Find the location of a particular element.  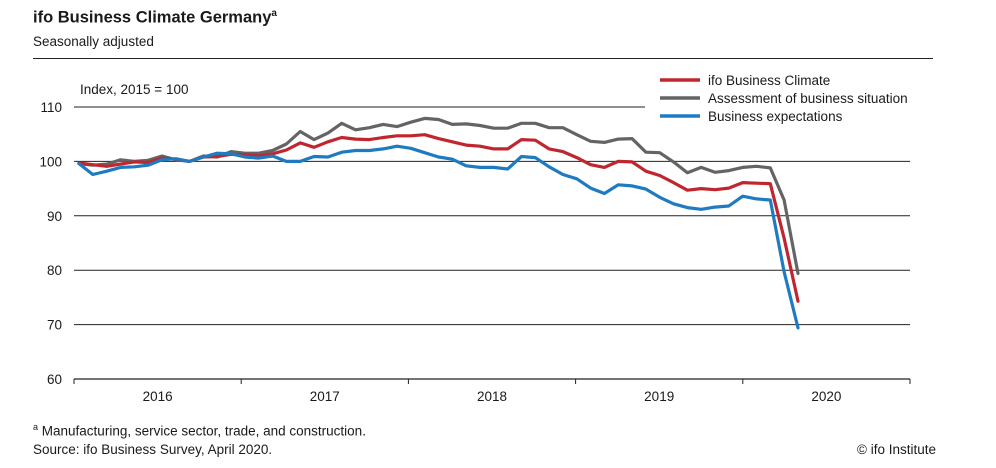

x-tick-label-2020: 2020 is located at coordinates (826, 396).